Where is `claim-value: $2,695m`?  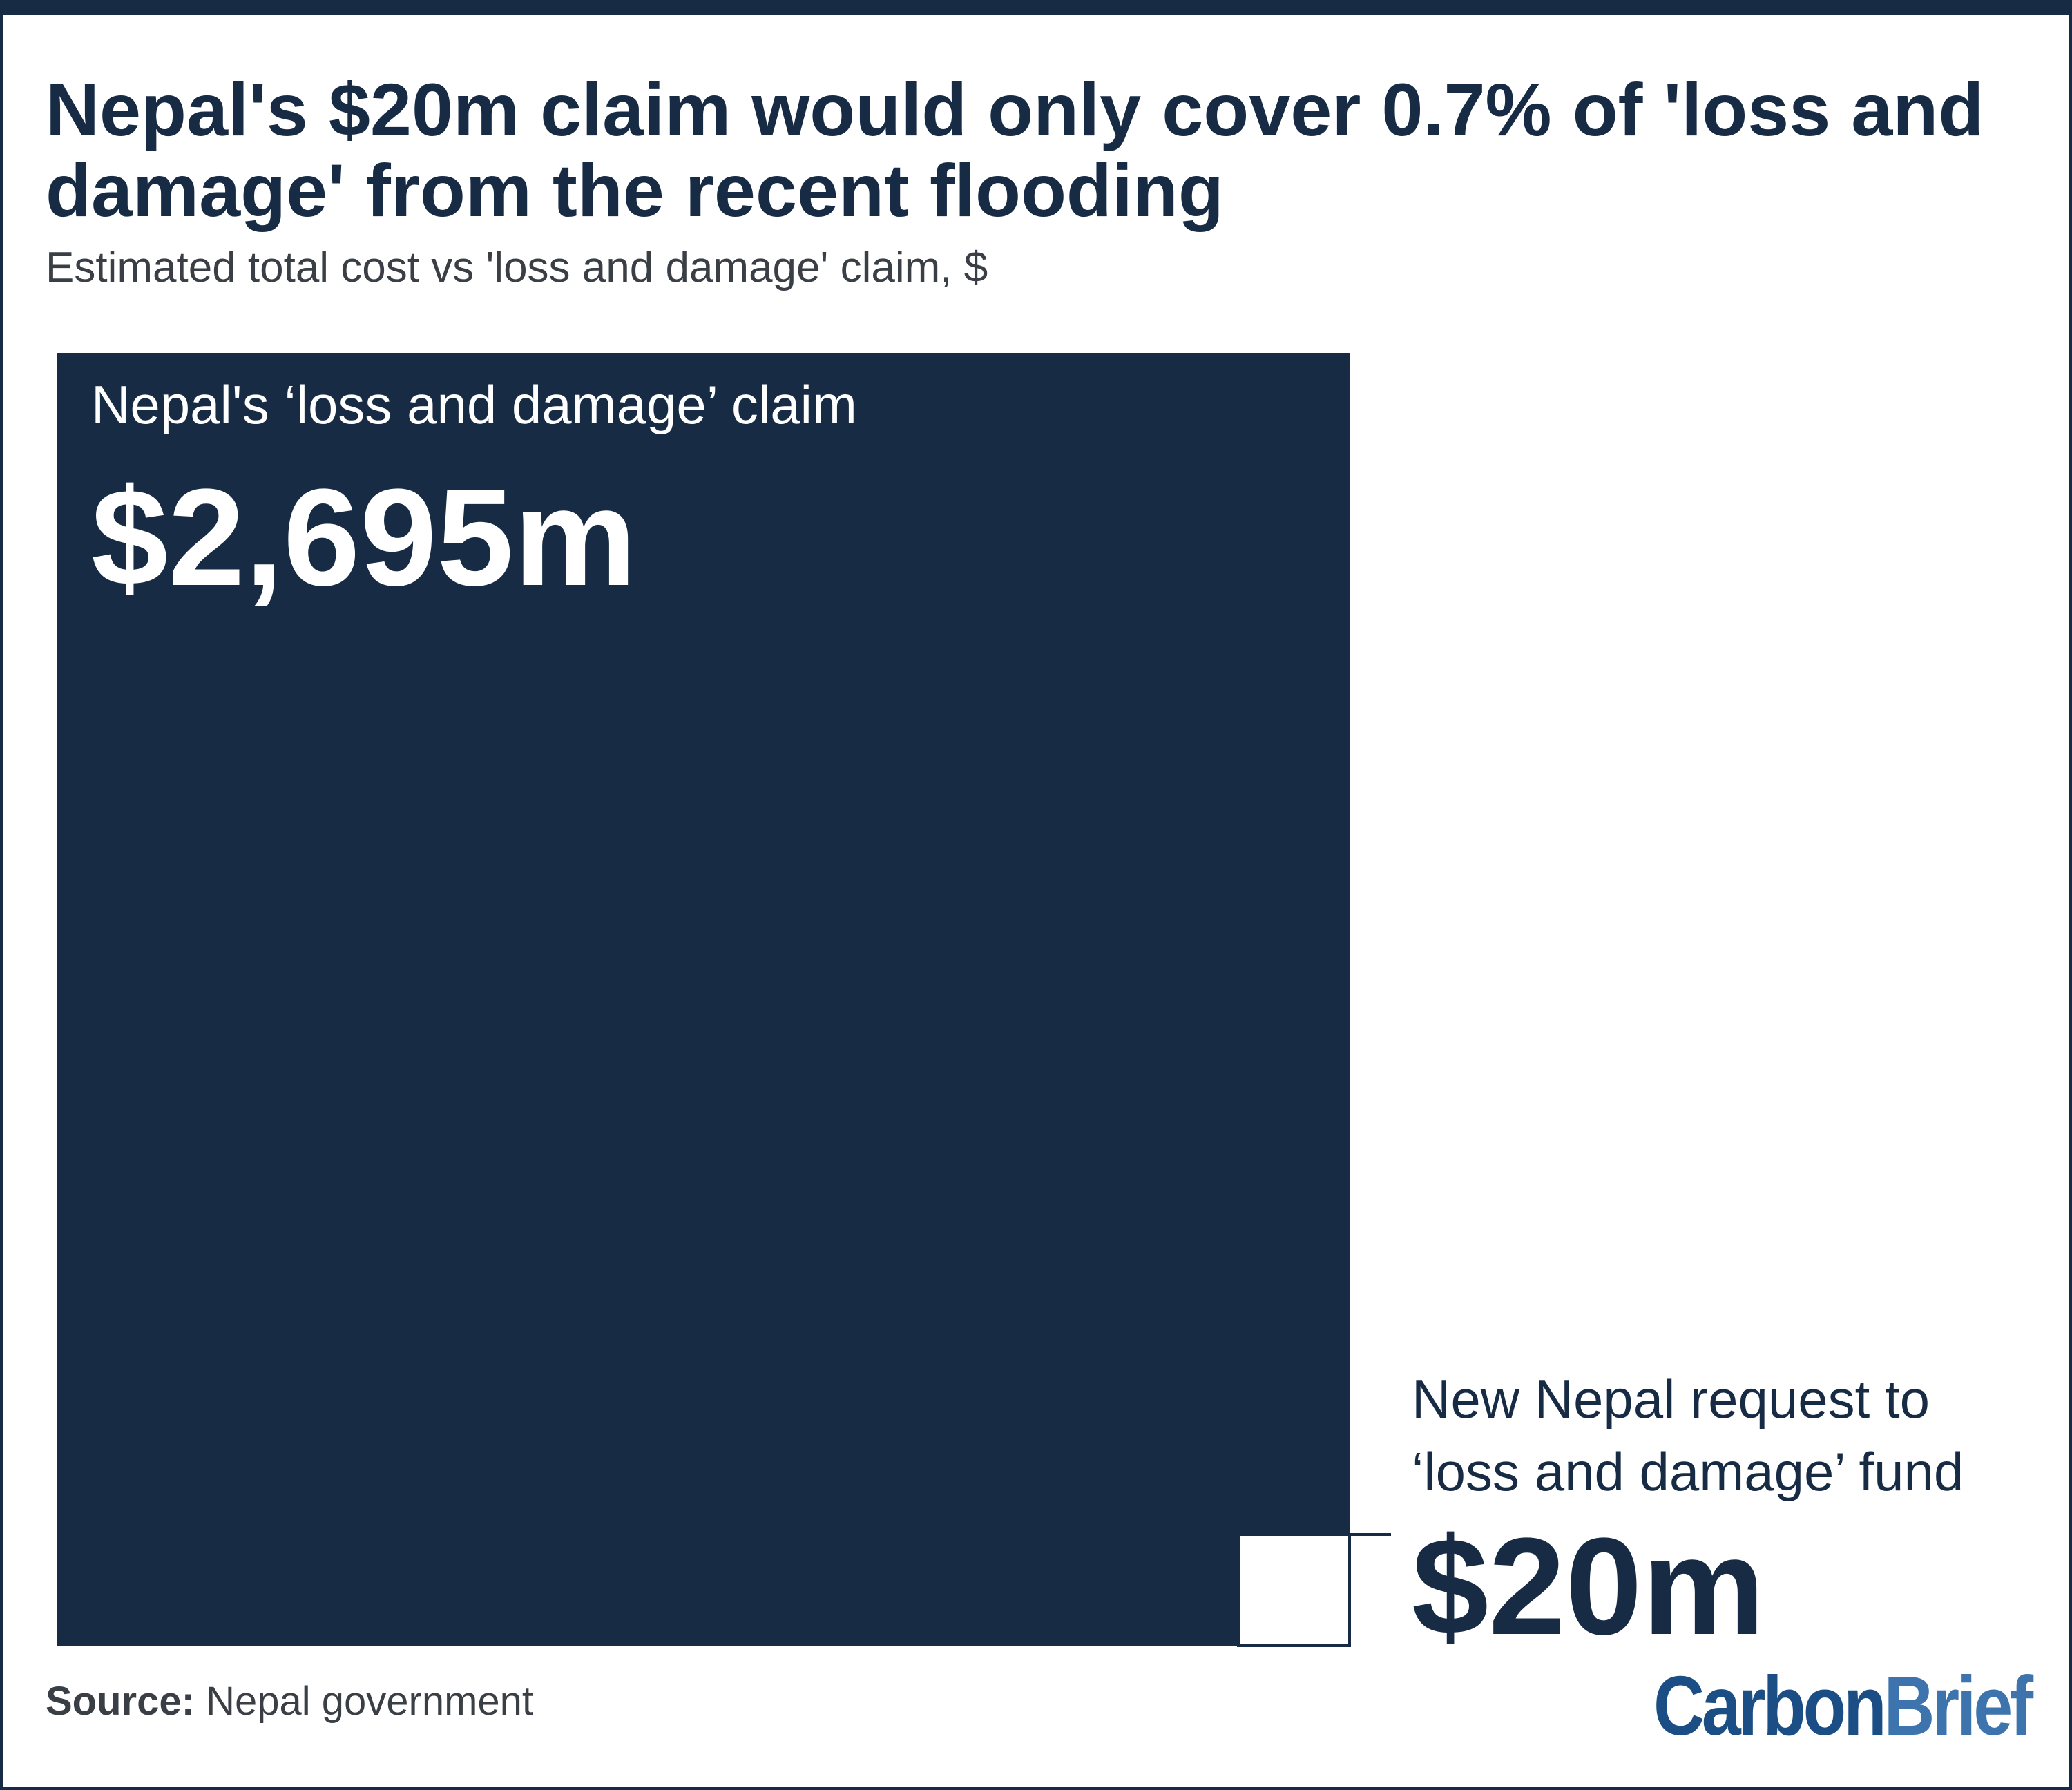
claim-value: $2,695m is located at coordinates (364, 538).